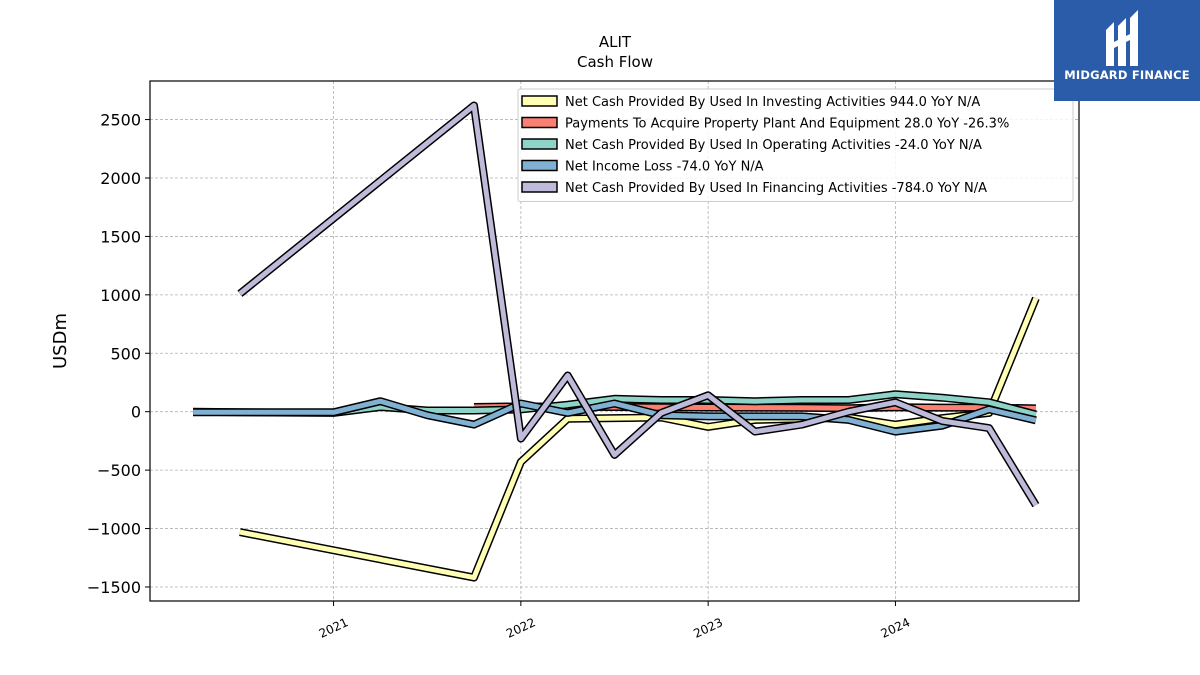  What do you see at coordinates (334, 628) in the screenshot?
I see `x-tick-label: 2021` at bounding box center [334, 628].